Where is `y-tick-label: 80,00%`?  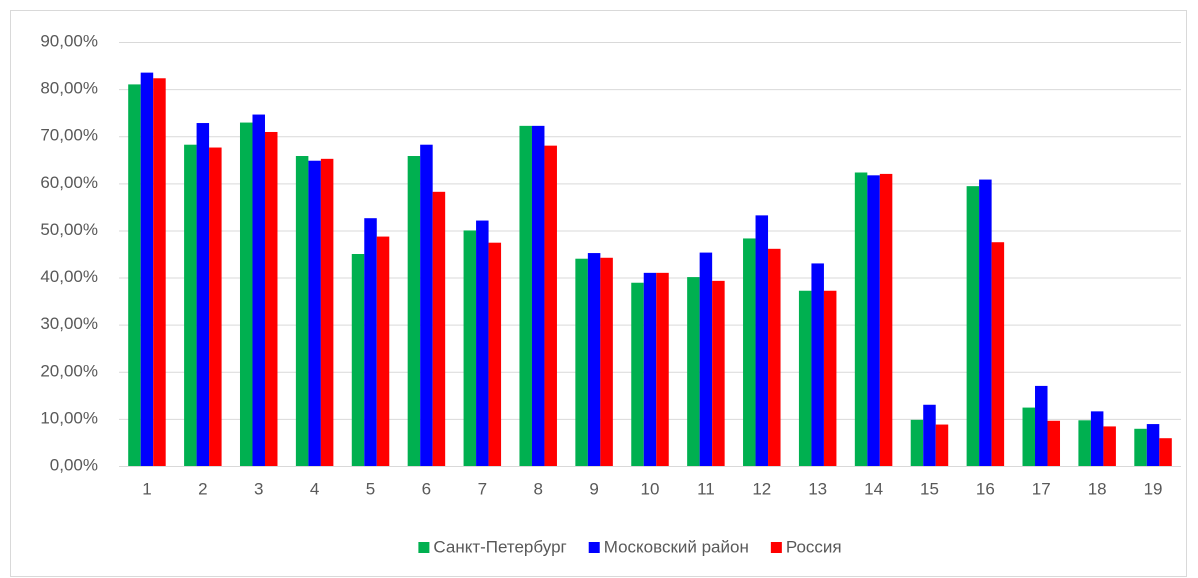
y-tick-label: 80,00% is located at coordinates (69, 88).